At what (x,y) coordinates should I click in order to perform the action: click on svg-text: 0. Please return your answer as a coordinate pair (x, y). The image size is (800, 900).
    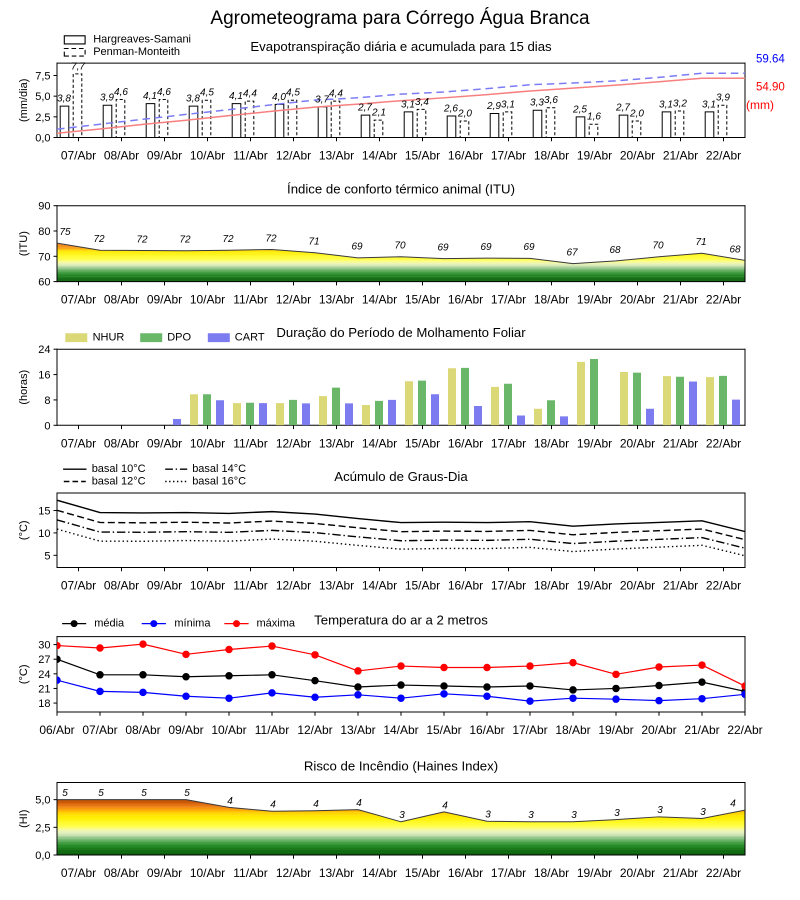
    Looking at the image, I should click on (47, 426).